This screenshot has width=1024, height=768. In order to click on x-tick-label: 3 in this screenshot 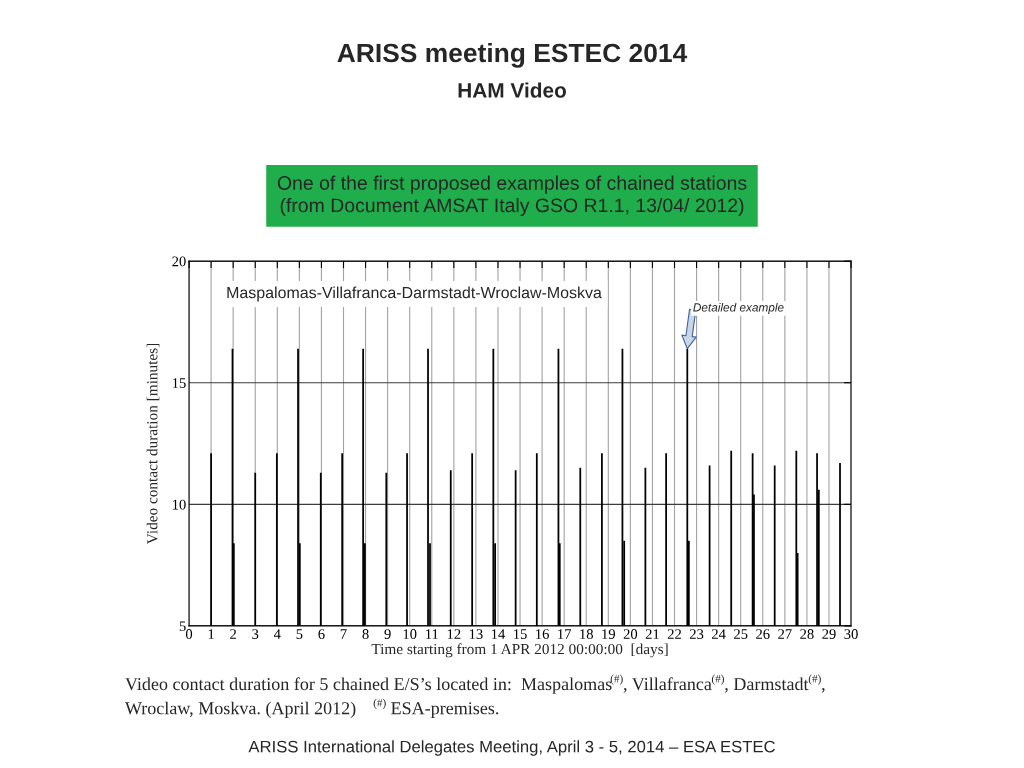, I will do `click(255, 634)`.